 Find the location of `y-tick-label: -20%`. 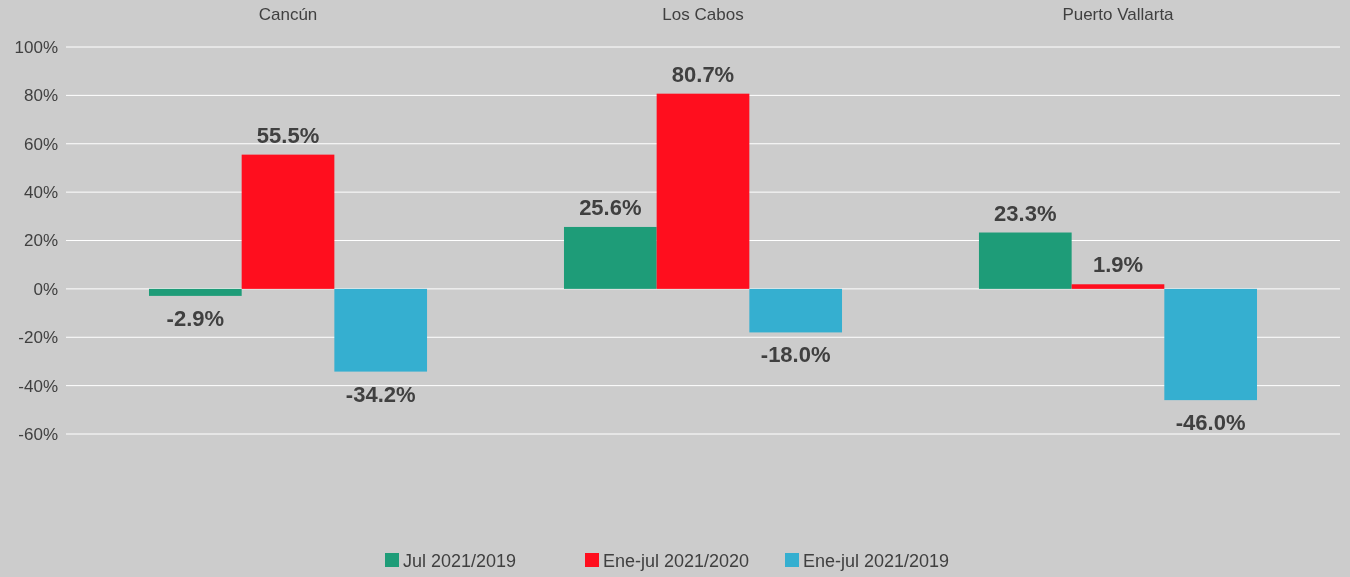

y-tick-label: -20% is located at coordinates (38, 338).